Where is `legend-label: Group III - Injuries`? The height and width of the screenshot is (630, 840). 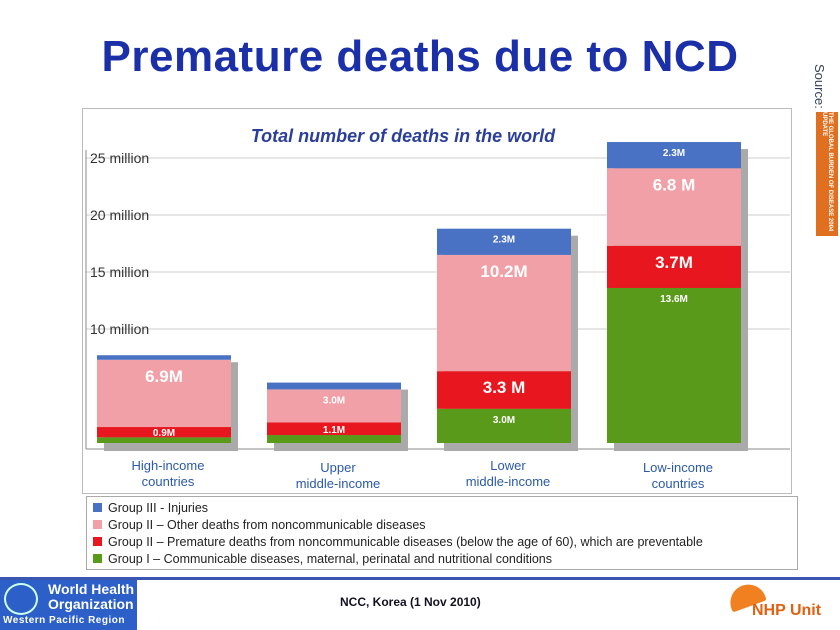
legend-label: Group III - Injuries is located at coordinates (158, 507).